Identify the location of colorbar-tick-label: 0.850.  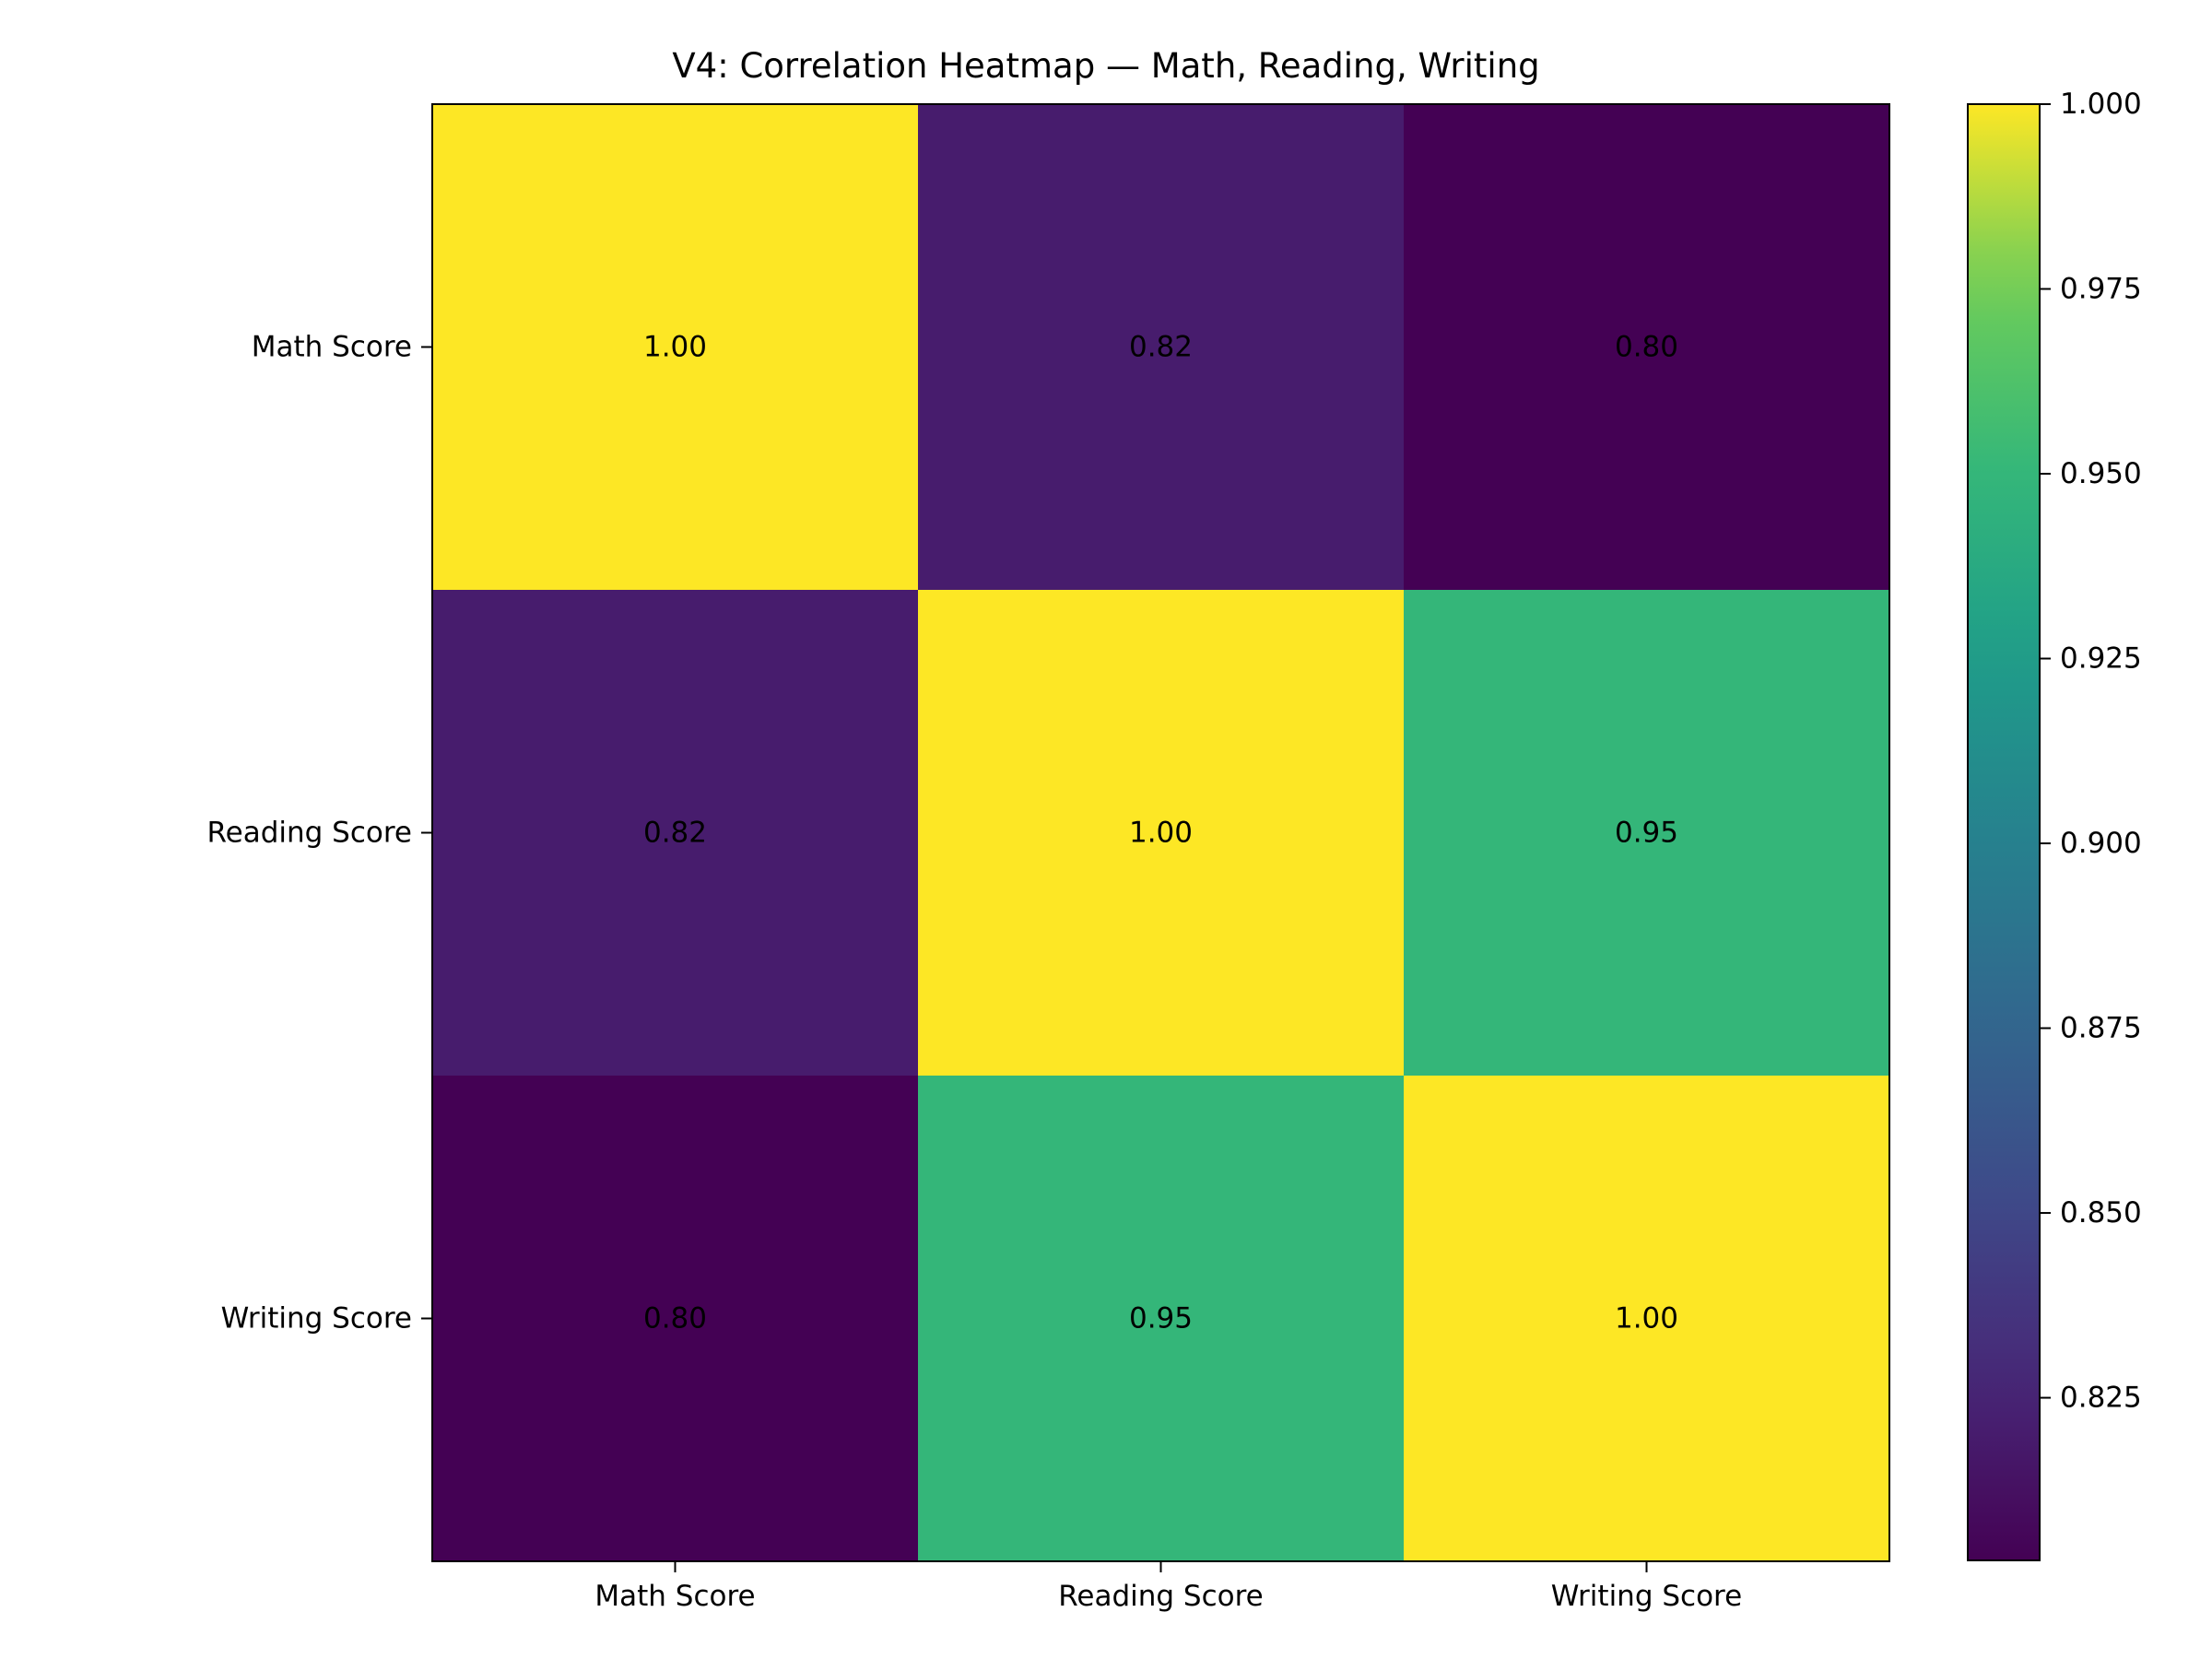
(2101, 1213).